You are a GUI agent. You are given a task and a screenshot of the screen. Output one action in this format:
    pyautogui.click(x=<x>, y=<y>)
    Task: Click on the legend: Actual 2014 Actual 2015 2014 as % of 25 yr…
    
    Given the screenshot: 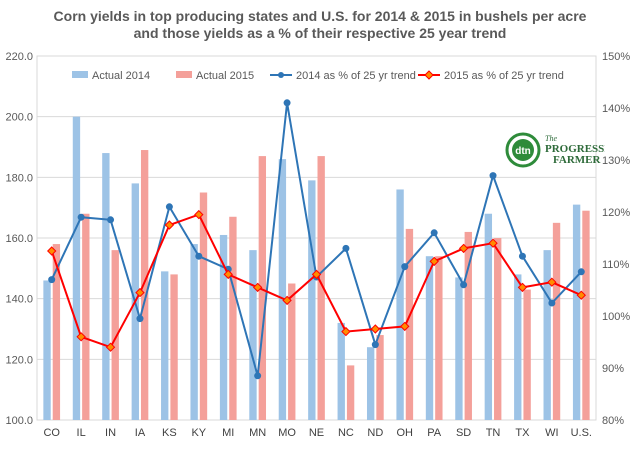 What is the action you would take?
    pyautogui.click(x=318, y=76)
    